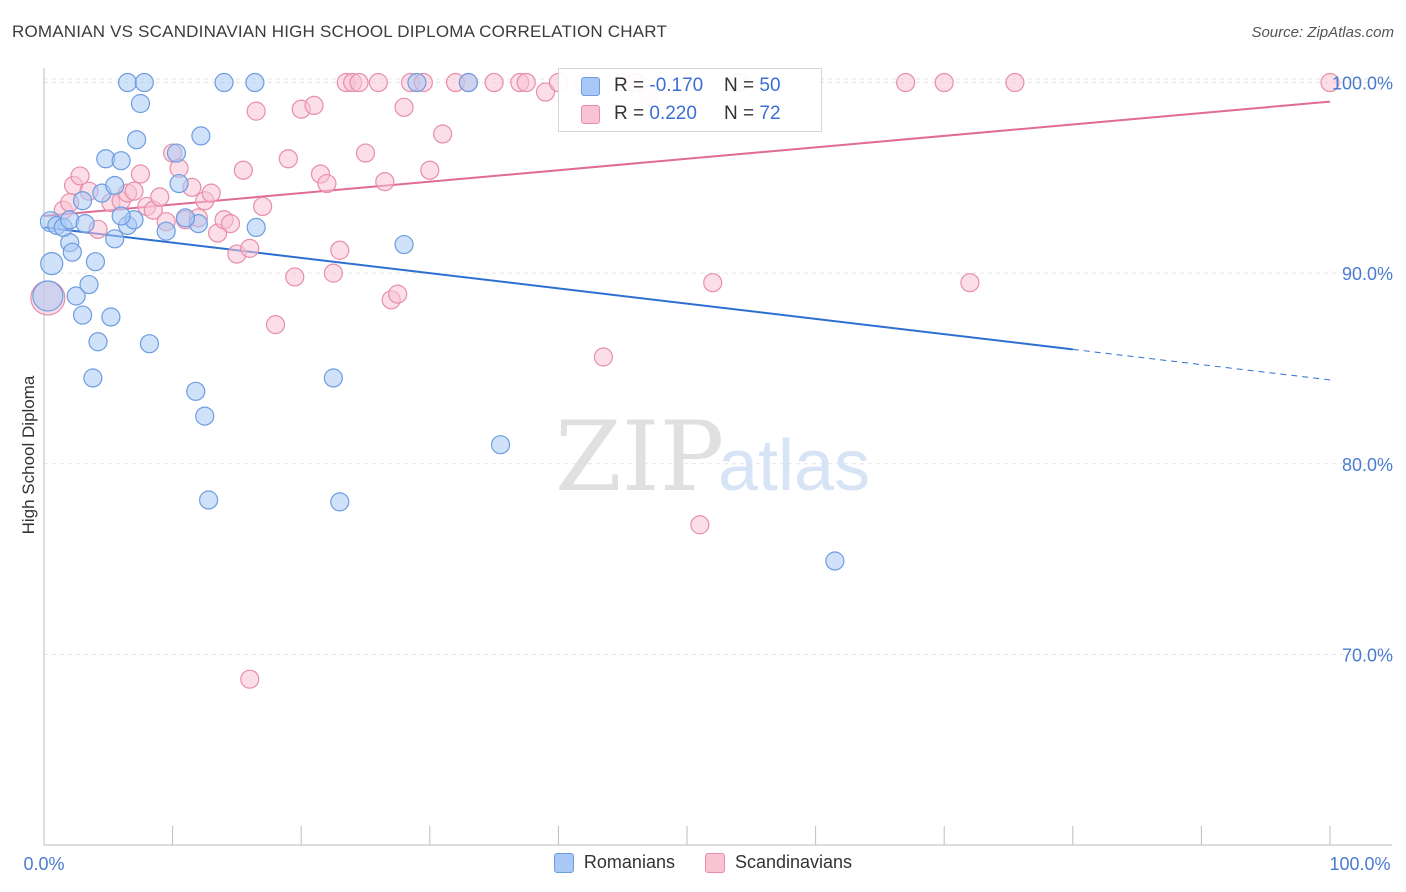 The height and width of the screenshot is (892, 1406). What do you see at coordinates (614, 862) in the screenshot?
I see `legend-item-romanians: Romanians` at bounding box center [614, 862].